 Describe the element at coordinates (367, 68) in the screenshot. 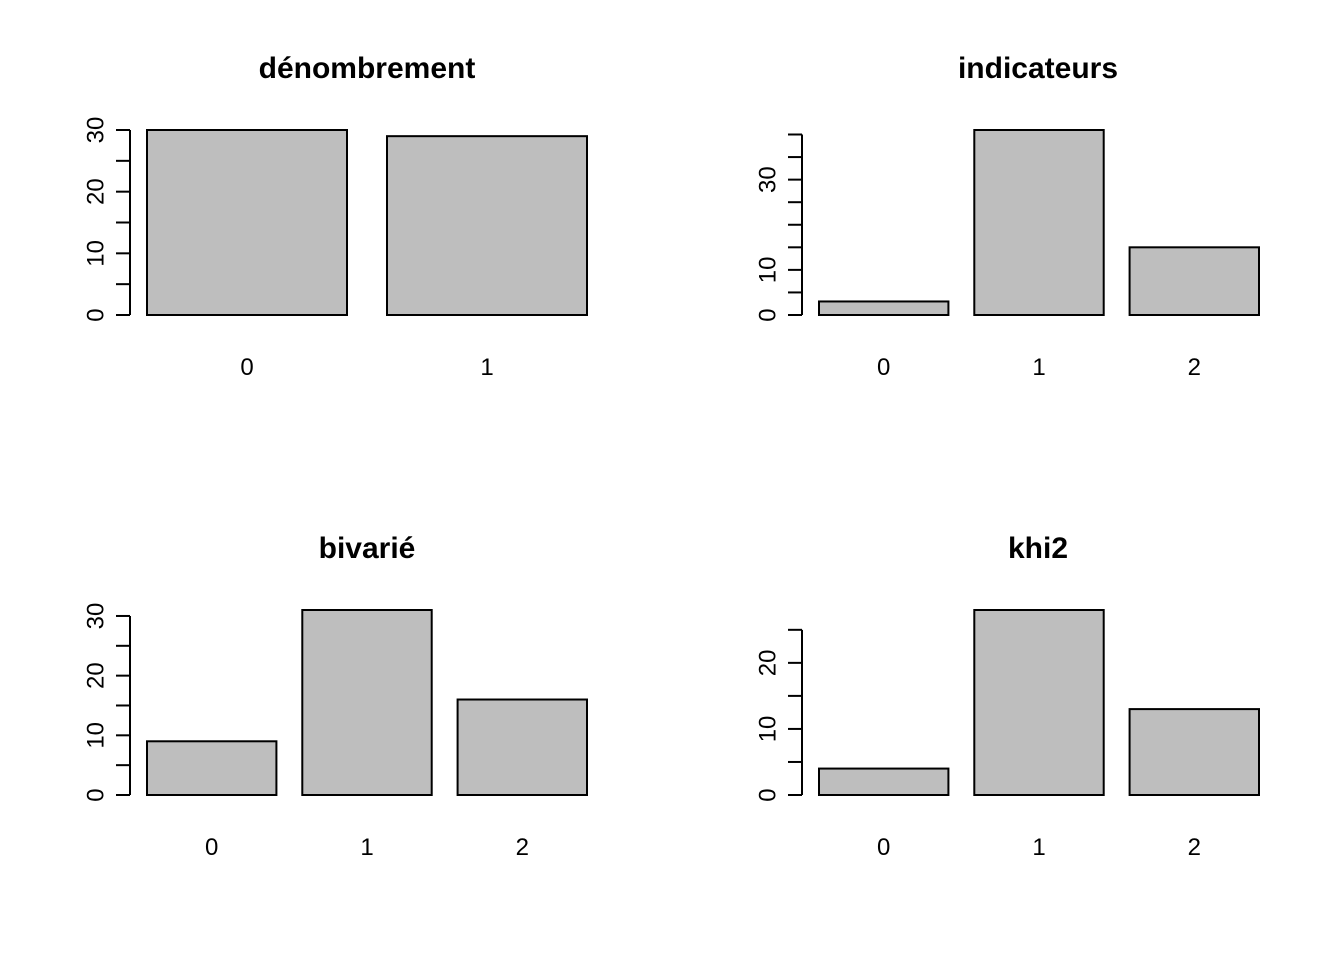

I see `chart-title: dénombrement` at that location.